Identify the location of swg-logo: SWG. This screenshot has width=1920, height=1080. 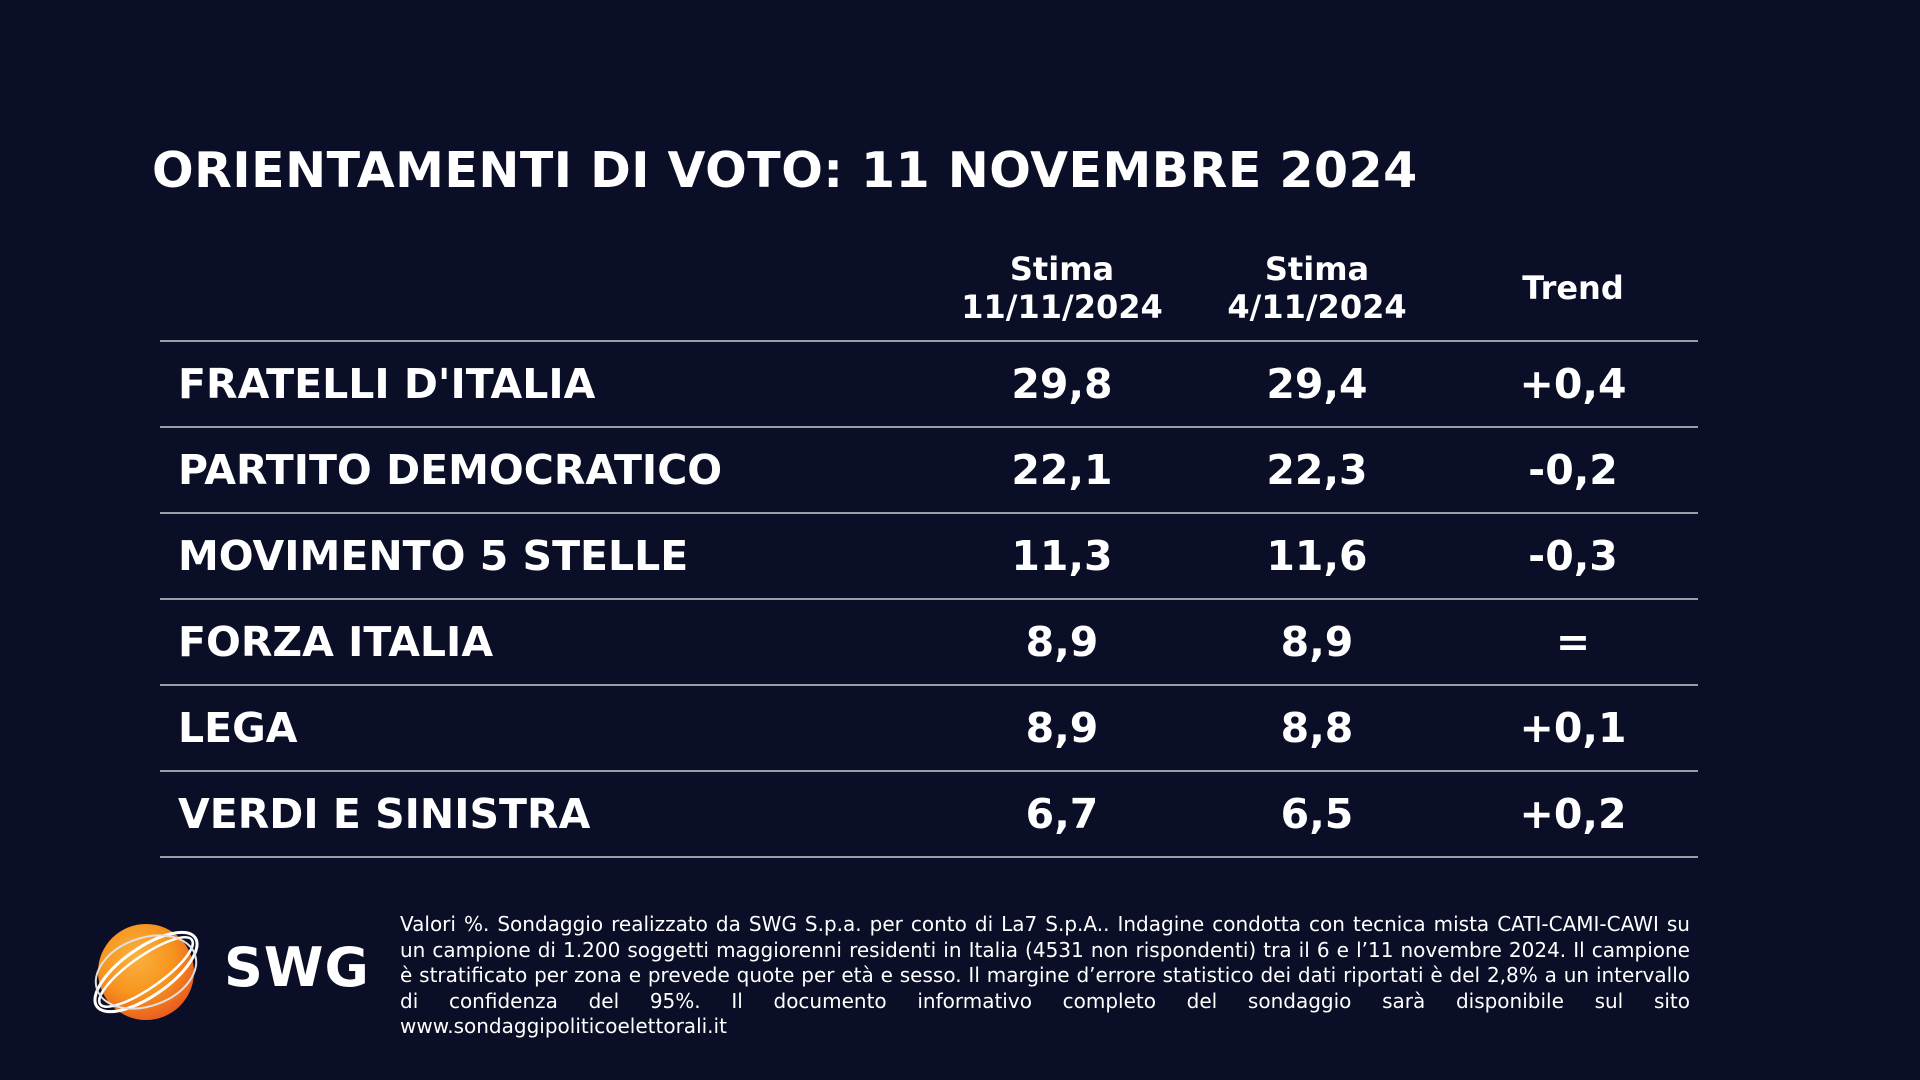
(228, 972).